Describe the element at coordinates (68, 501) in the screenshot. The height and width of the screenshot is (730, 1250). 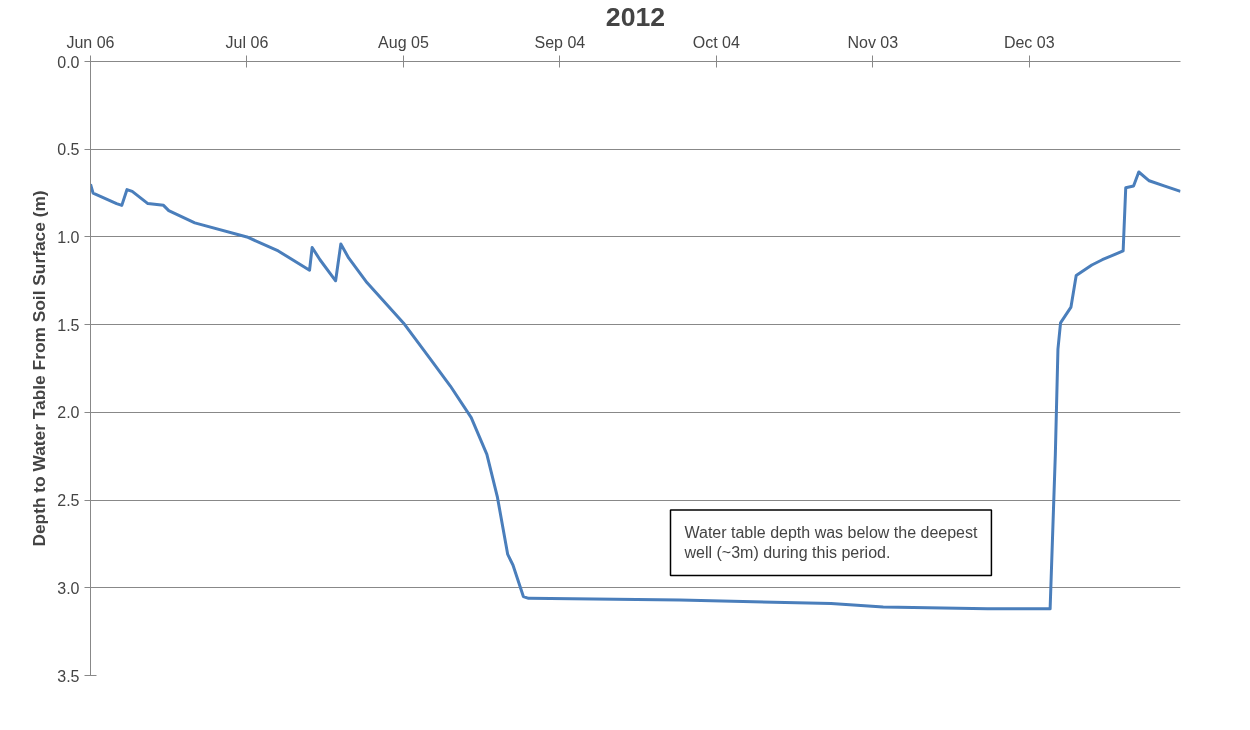
I see `y-tick-label: 2.5` at that location.